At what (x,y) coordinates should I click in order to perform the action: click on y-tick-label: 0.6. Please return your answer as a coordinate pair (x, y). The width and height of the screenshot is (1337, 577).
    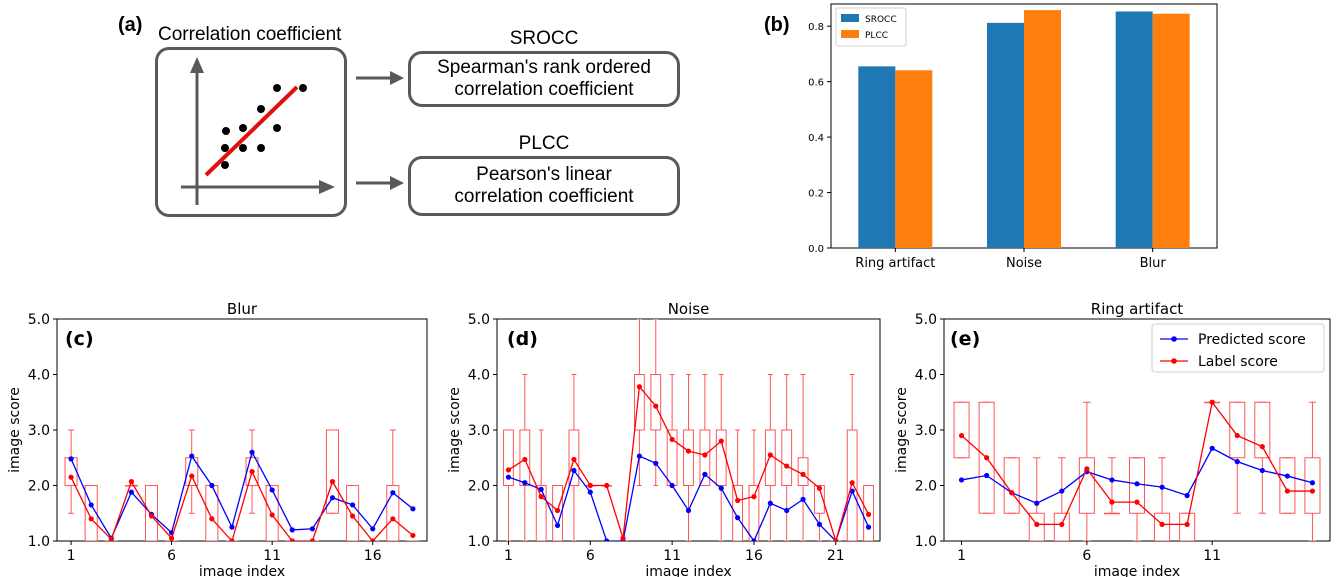
    Looking at the image, I should click on (816, 83).